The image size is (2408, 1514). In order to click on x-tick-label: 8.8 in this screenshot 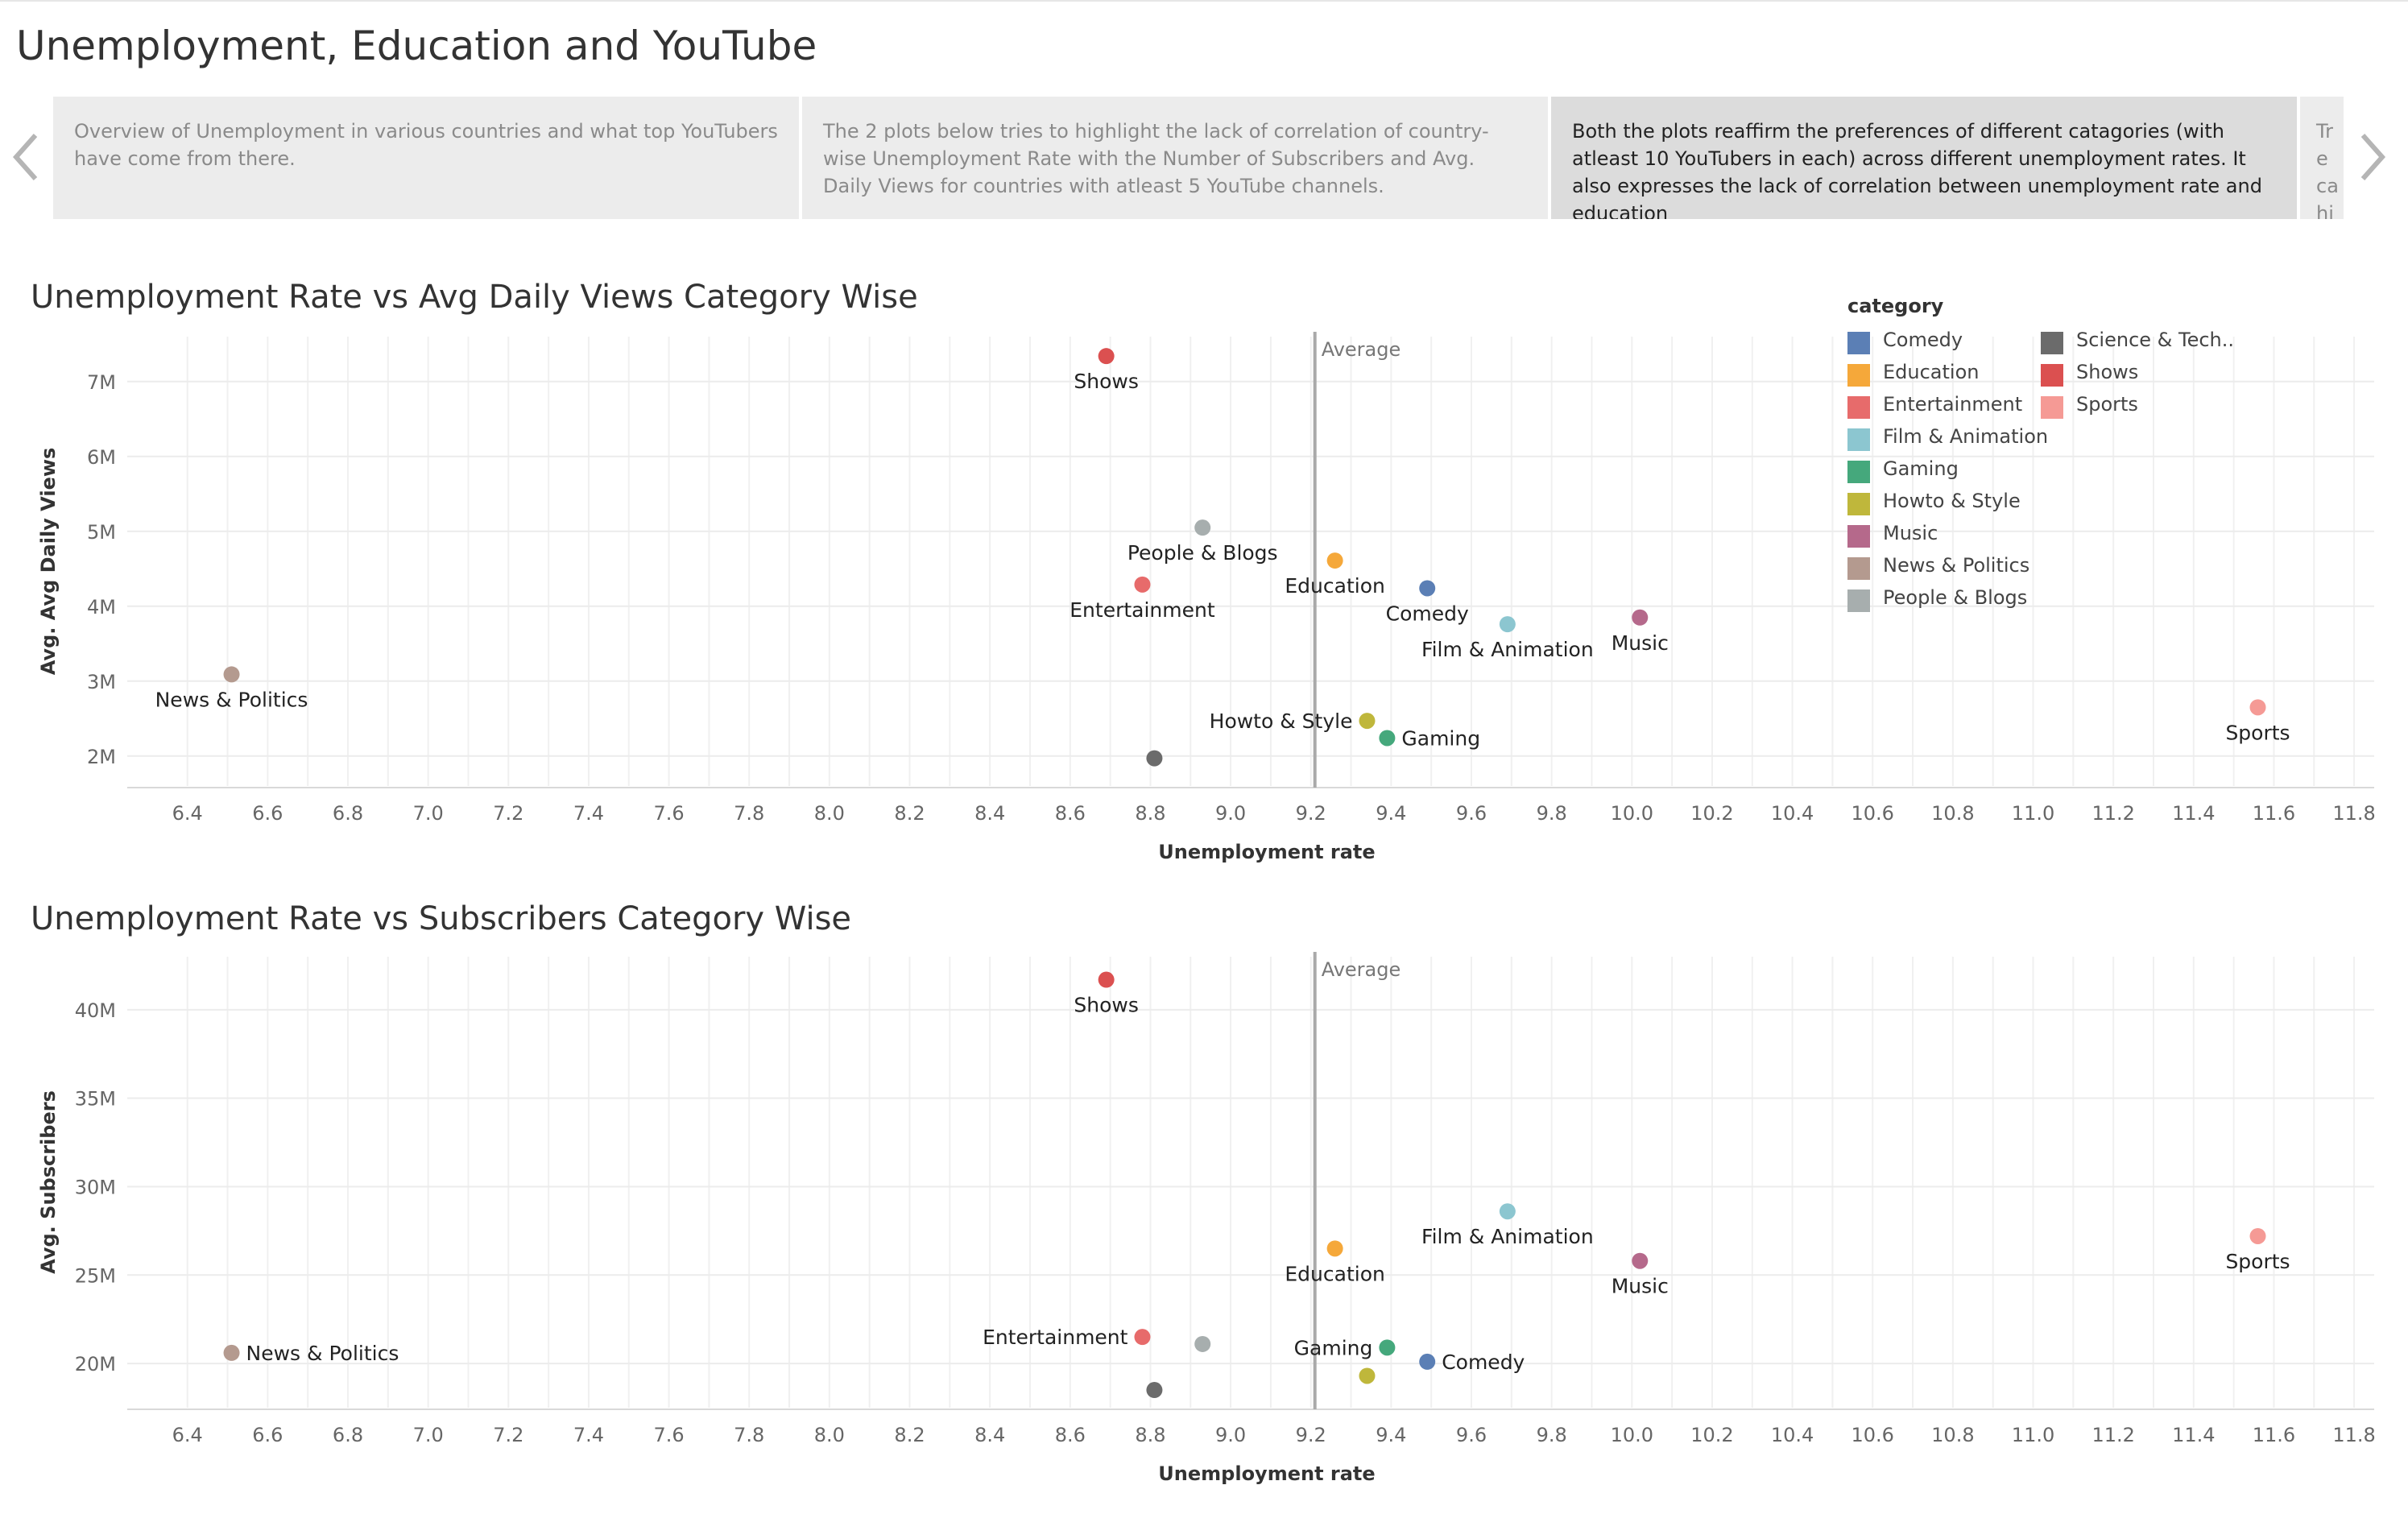, I will do `click(1150, 813)`.